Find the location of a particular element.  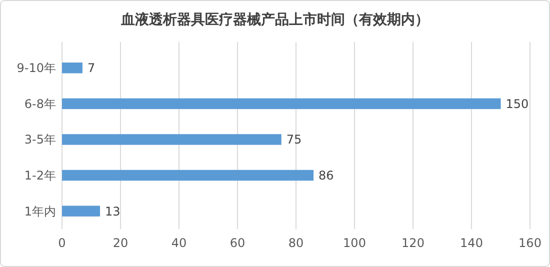

data-label: 150 is located at coordinates (517, 103).